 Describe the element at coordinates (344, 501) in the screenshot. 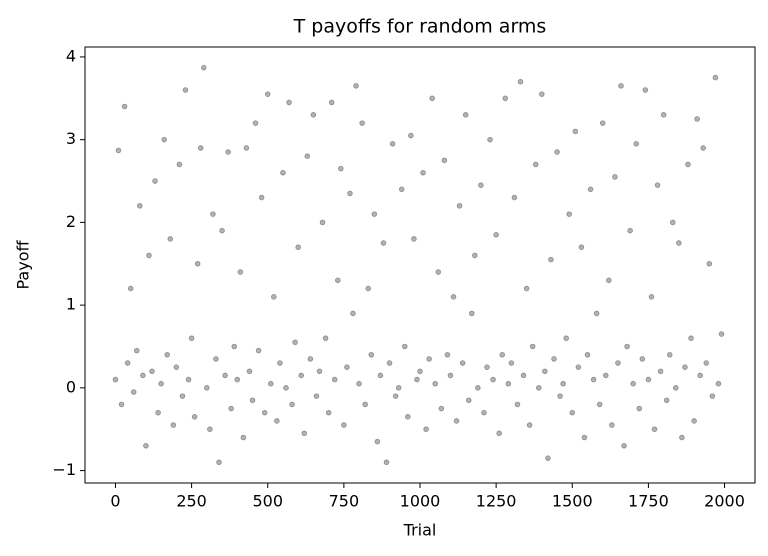

I see `x-tick-label: 750` at that location.